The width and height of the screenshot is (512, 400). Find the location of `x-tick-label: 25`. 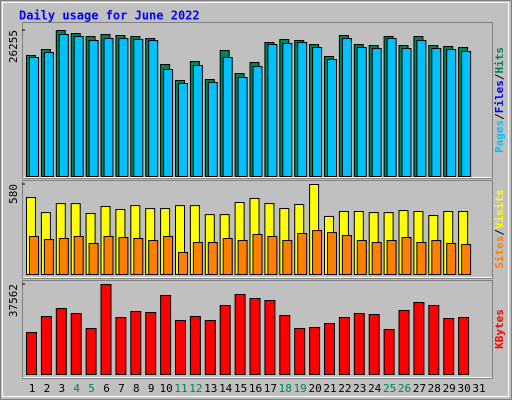

x-tick-label: 25 is located at coordinates (389, 388).